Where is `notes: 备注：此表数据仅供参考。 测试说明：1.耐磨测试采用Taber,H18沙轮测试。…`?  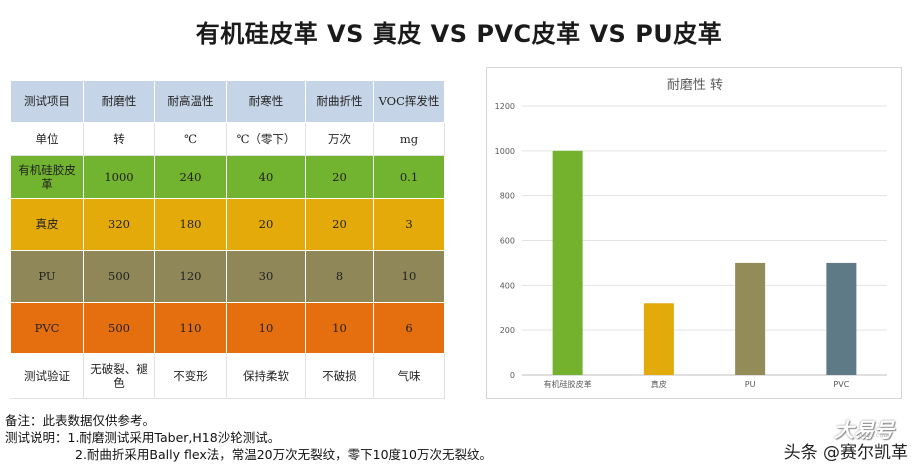
notes: 备注：此表数据仅供参考。 测试说明：1.耐磨测试采用Taber,H18沙轮测试。… is located at coordinates (248, 437).